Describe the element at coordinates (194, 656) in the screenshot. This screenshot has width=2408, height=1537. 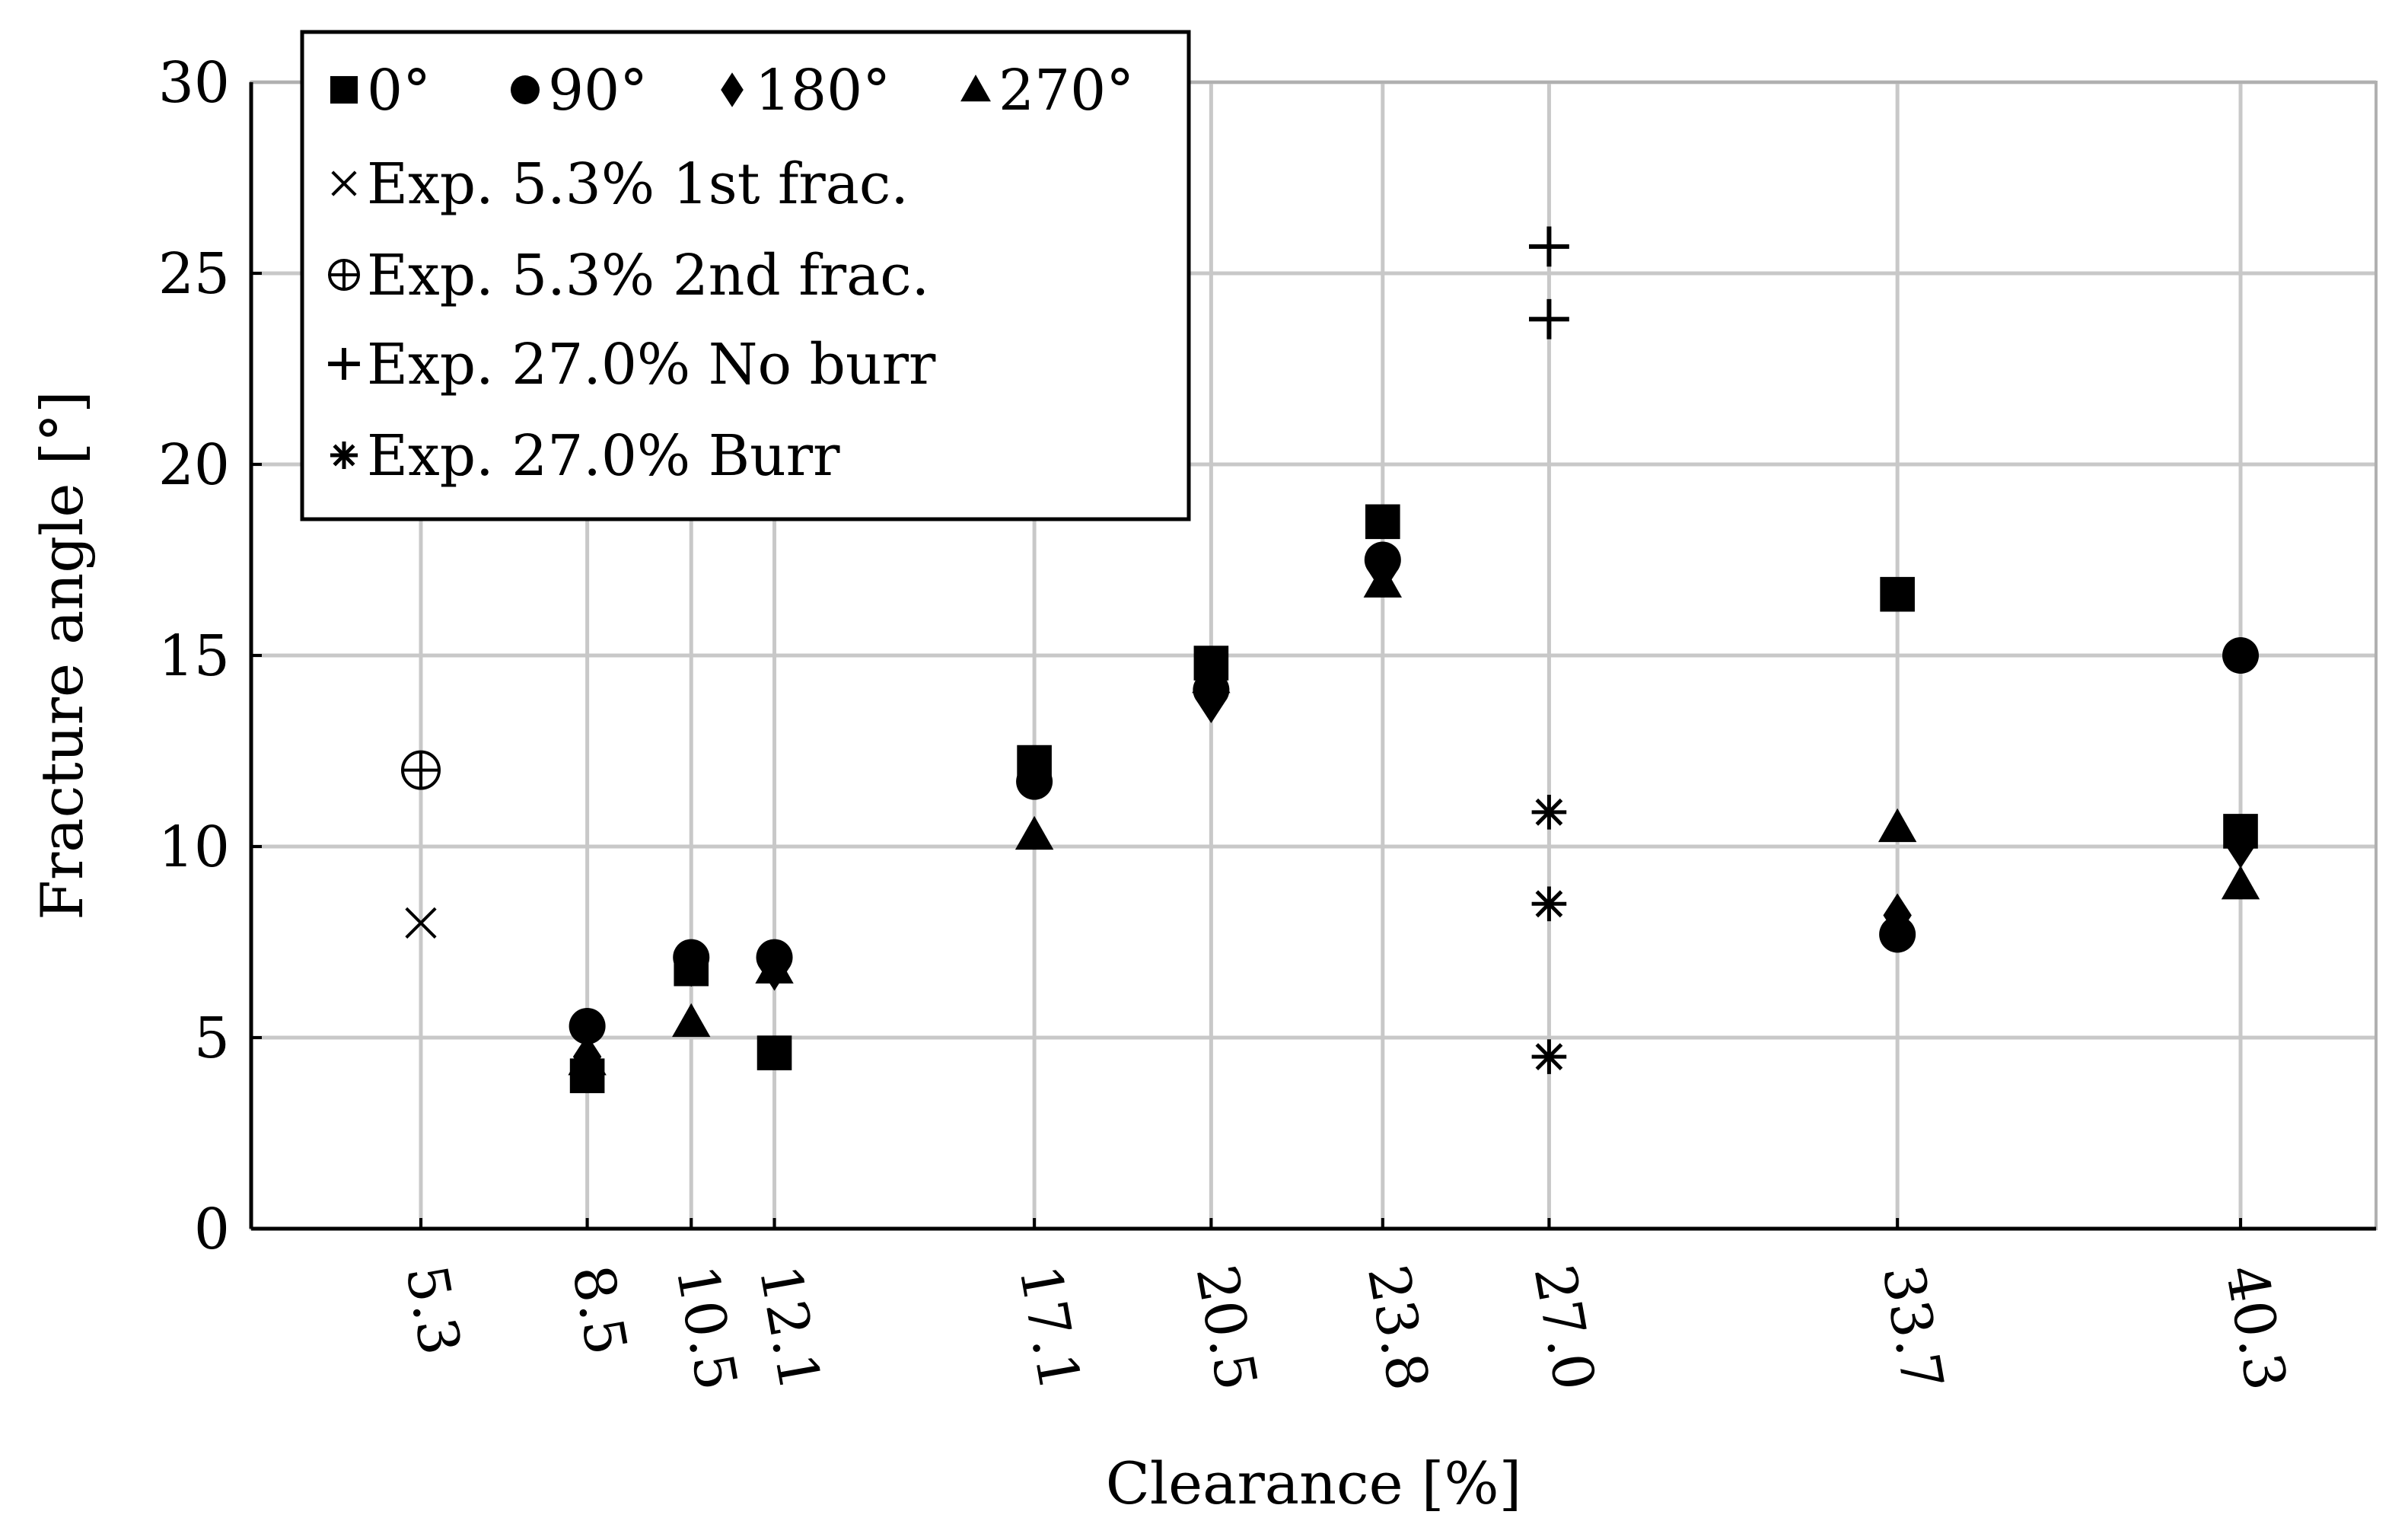
I see `y-tick-label: 15` at that location.